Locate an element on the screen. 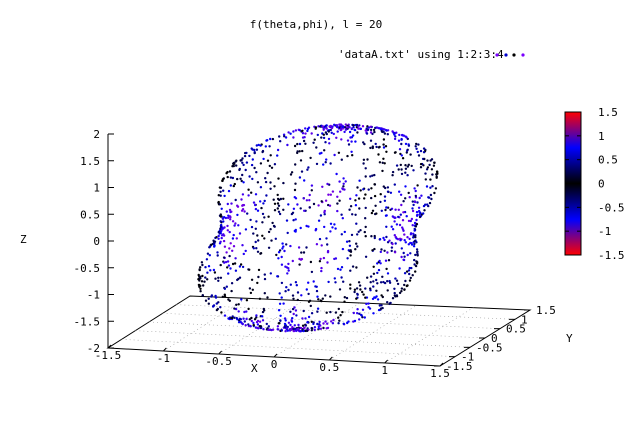  x-ticks: -1.5 -1 -0.5 0 0.5 1 1.5 is located at coordinates (272, 362).